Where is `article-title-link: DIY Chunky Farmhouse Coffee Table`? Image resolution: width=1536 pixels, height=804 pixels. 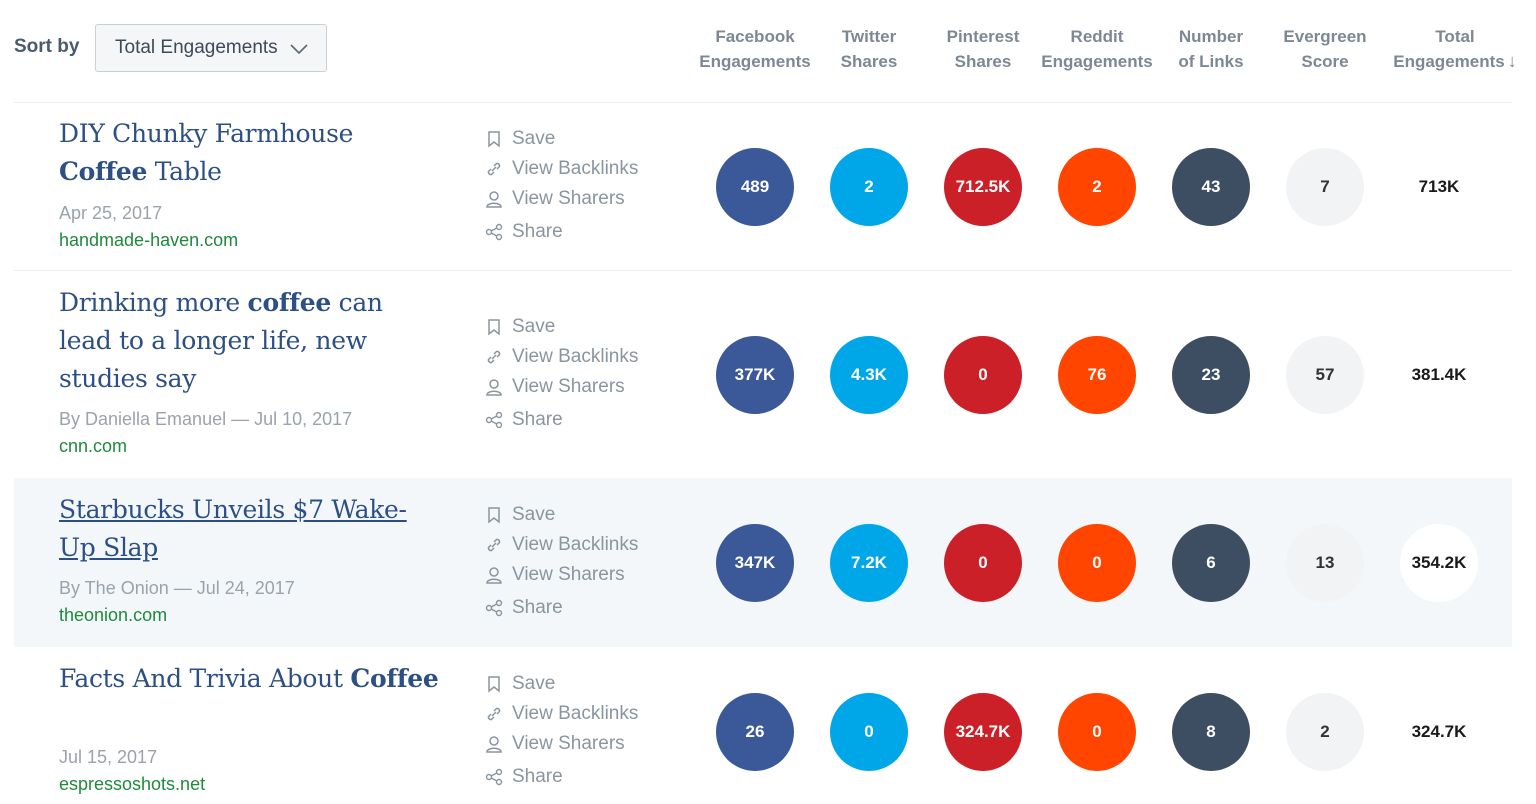 article-title-link: DIY Chunky Farmhouse Coffee Table is located at coordinates (249, 153).